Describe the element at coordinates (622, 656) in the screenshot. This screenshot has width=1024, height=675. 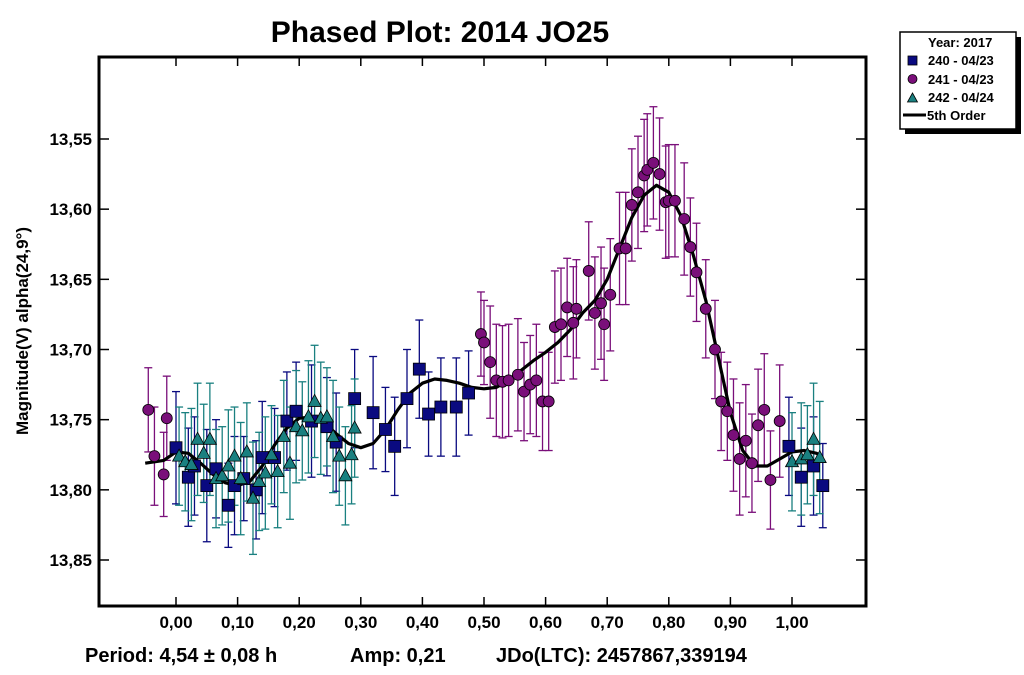
I see `jdo-text: JDo(LTC): 2457867,339194` at that location.